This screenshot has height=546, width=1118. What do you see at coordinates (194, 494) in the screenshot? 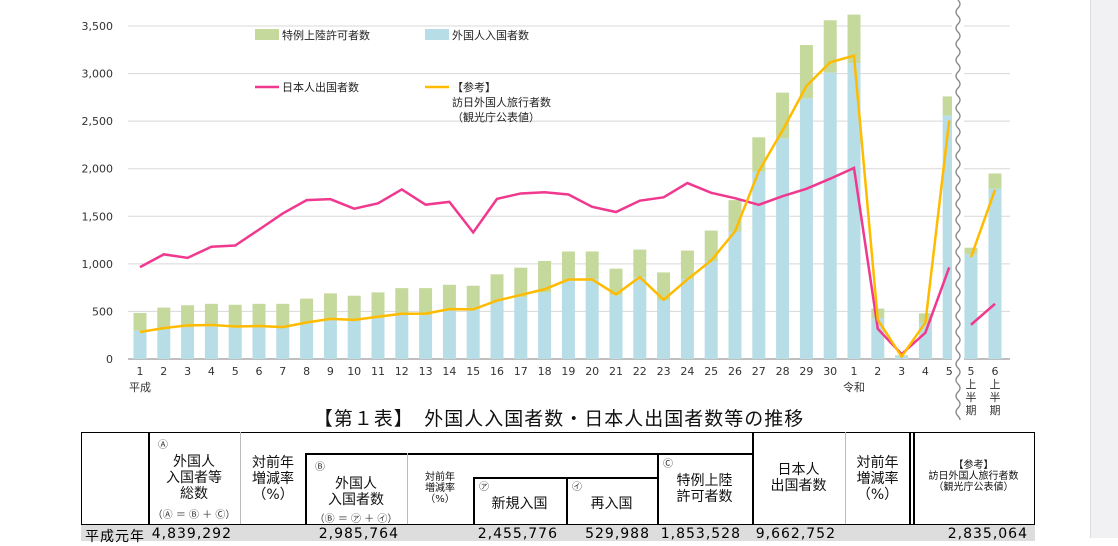
I see `a-line3: 総数` at bounding box center [194, 494].